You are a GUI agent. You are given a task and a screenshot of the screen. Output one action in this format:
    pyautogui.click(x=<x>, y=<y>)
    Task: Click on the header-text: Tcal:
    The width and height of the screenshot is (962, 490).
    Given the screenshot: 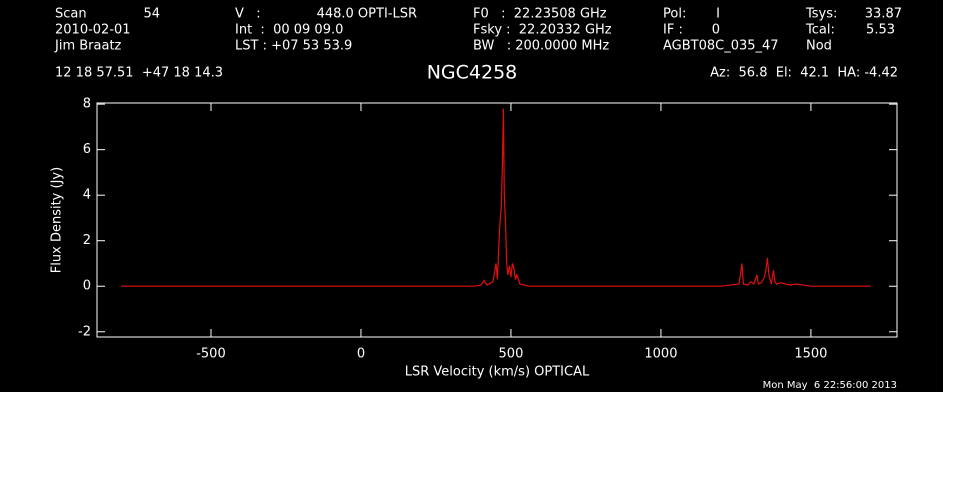 What is the action you would take?
    pyautogui.click(x=820, y=30)
    